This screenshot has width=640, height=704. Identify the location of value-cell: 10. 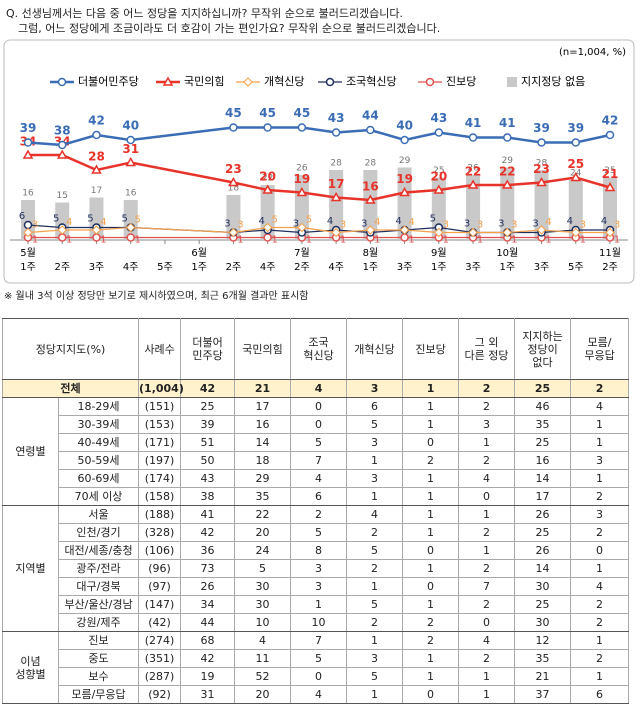
(263, 622).